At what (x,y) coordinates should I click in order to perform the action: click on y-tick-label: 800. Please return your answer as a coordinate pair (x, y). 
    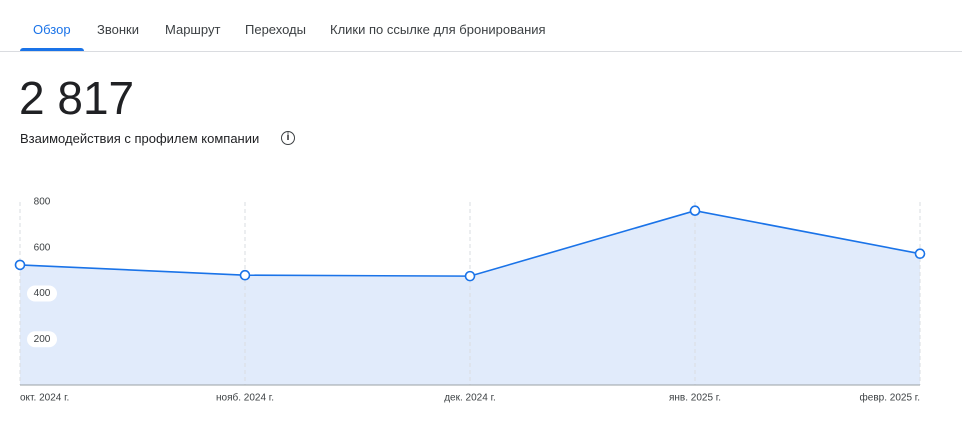
    Looking at the image, I should click on (42, 202).